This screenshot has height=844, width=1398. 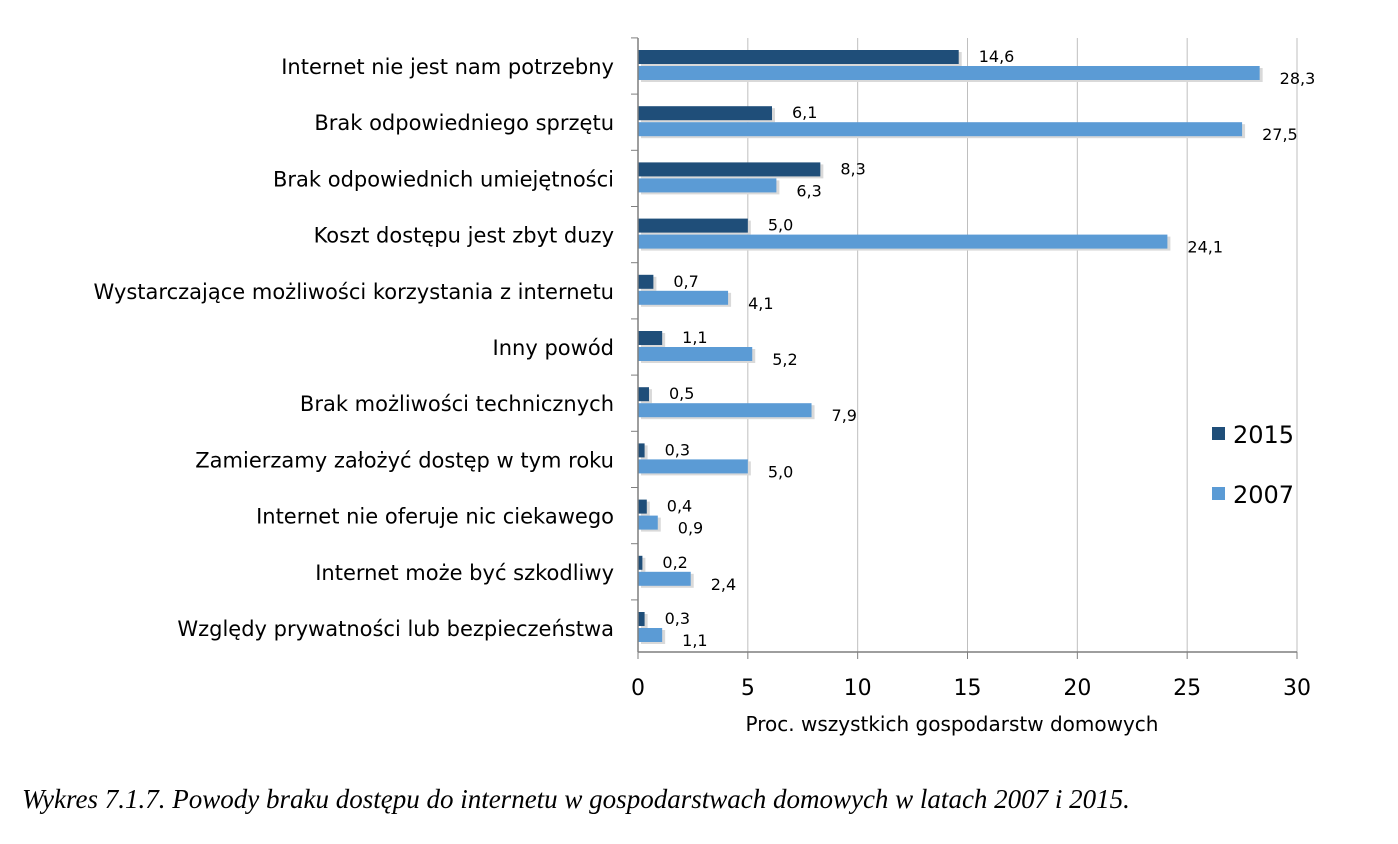 What do you see at coordinates (1298, 78) in the screenshot?
I see `data-label-2007: 28,3` at bounding box center [1298, 78].